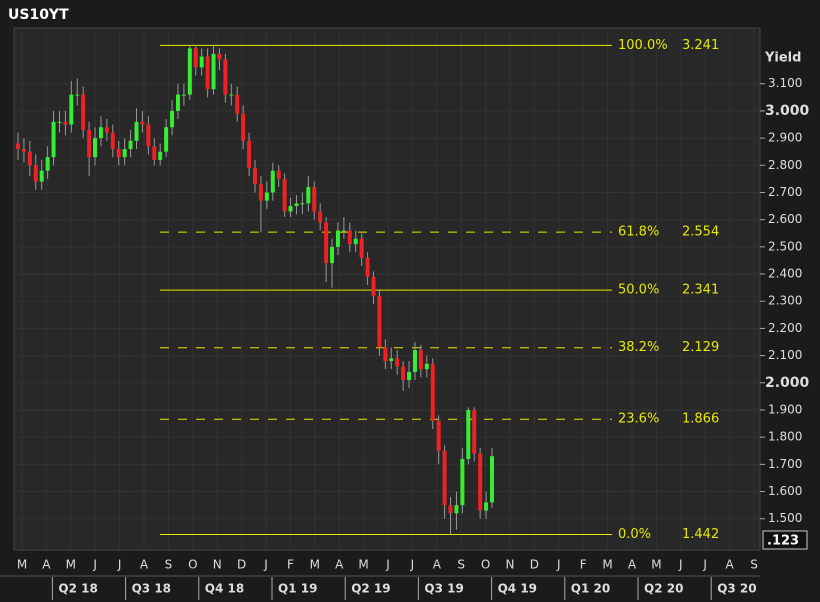 The width and height of the screenshot is (820, 602). Describe the element at coordinates (785, 328) in the screenshot. I see `y-tick-label: 2.200` at that location.